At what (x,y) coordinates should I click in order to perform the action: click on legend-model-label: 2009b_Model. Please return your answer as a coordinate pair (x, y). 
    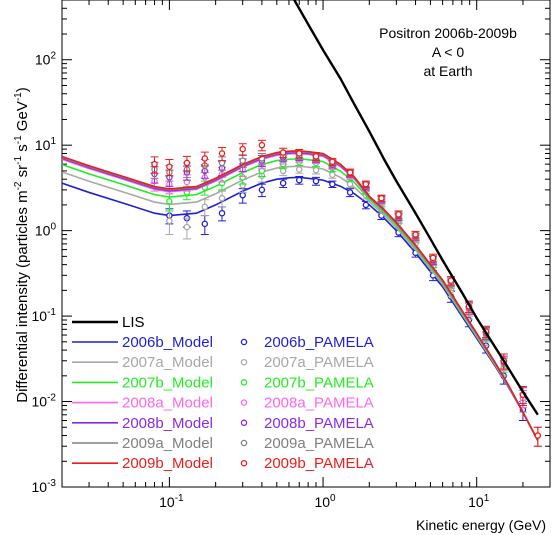
    Looking at the image, I should click on (167, 463).